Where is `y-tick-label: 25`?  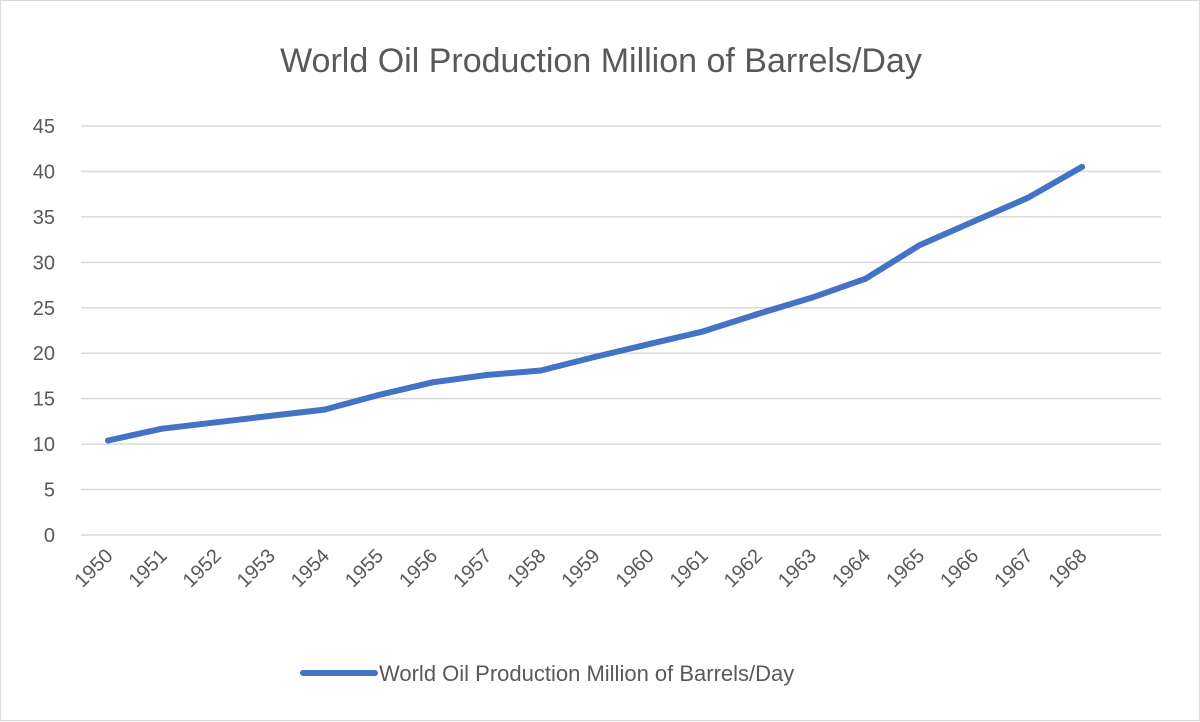 y-tick-label: 25 is located at coordinates (44, 309).